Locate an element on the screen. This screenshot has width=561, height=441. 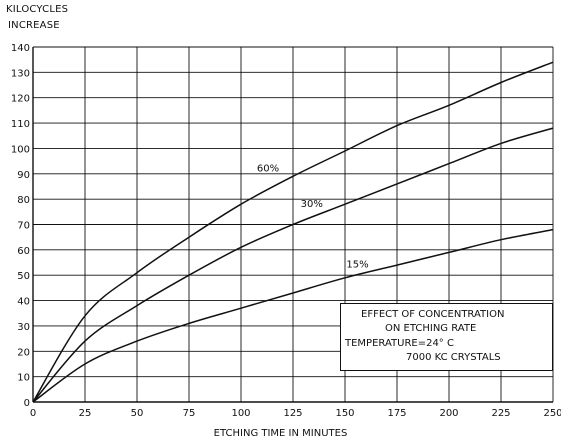
y-tick-label: 140 is located at coordinates (20, 48).